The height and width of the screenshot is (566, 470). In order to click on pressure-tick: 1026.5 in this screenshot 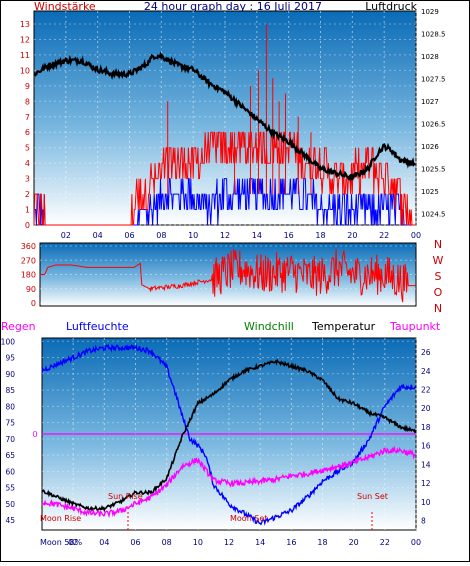, I will do `click(433, 125)`.